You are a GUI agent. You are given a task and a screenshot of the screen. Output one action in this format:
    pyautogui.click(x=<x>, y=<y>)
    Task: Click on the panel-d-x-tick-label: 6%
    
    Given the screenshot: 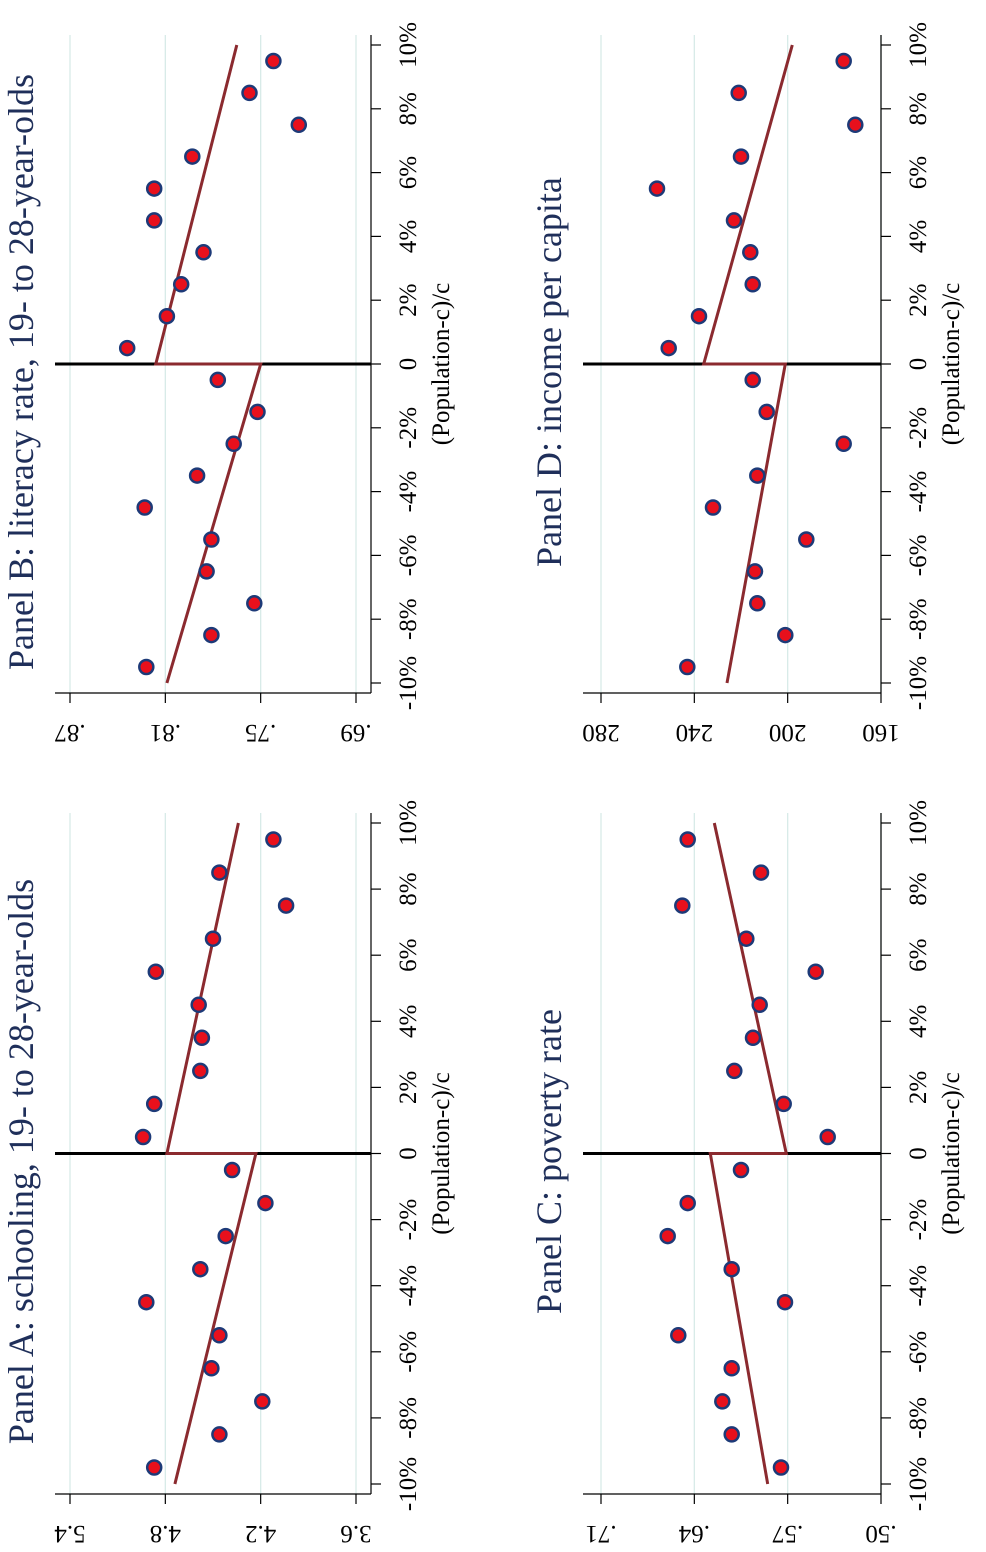 What is the action you would take?
    pyautogui.click(x=918, y=172)
    